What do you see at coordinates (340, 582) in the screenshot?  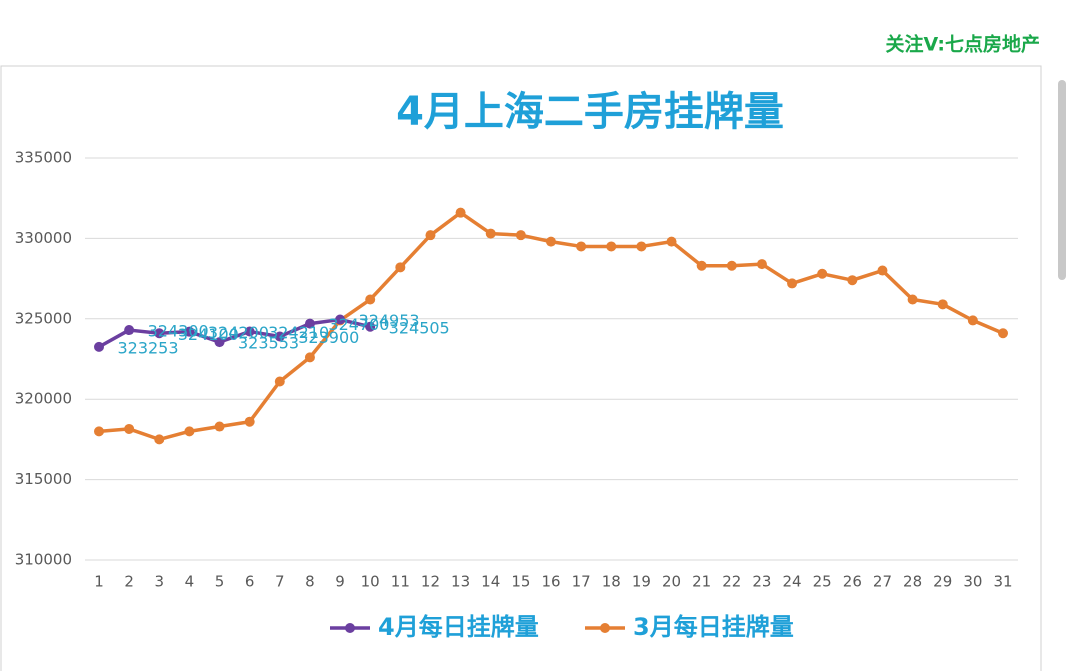 I see `x-tick-label: 9` at bounding box center [340, 582].